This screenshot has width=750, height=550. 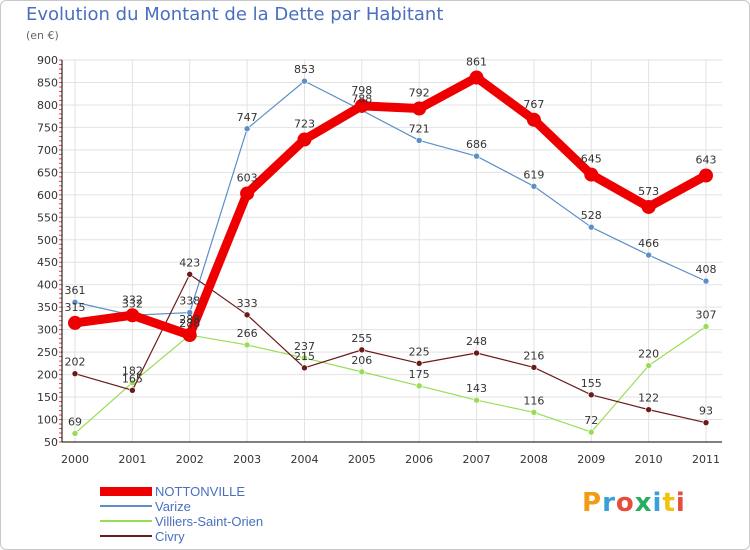 What do you see at coordinates (47, 82) in the screenshot?
I see `y-tick-label: 850` at bounding box center [47, 82].